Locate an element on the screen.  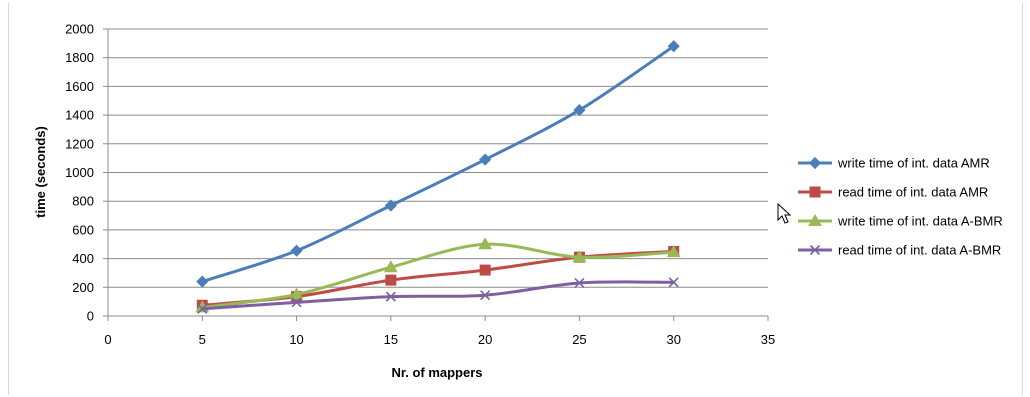
x-tick-label-15: 15 is located at coordinates (391, 339).